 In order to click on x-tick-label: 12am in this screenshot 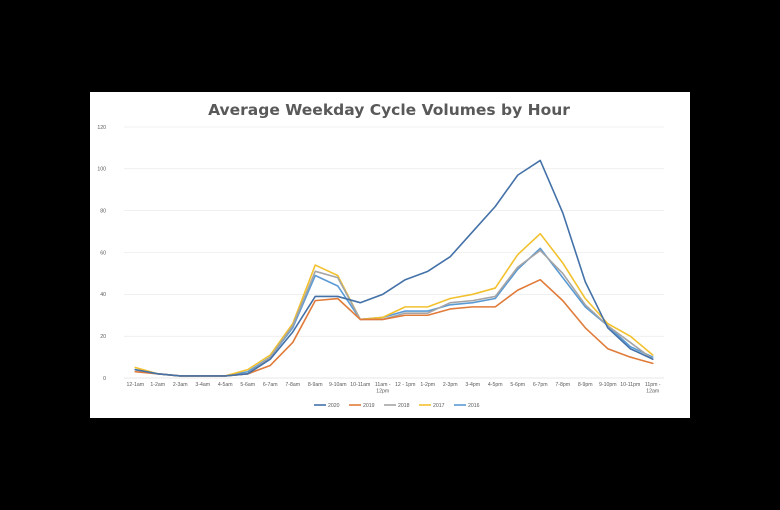, I will do `click(652, 392)`.